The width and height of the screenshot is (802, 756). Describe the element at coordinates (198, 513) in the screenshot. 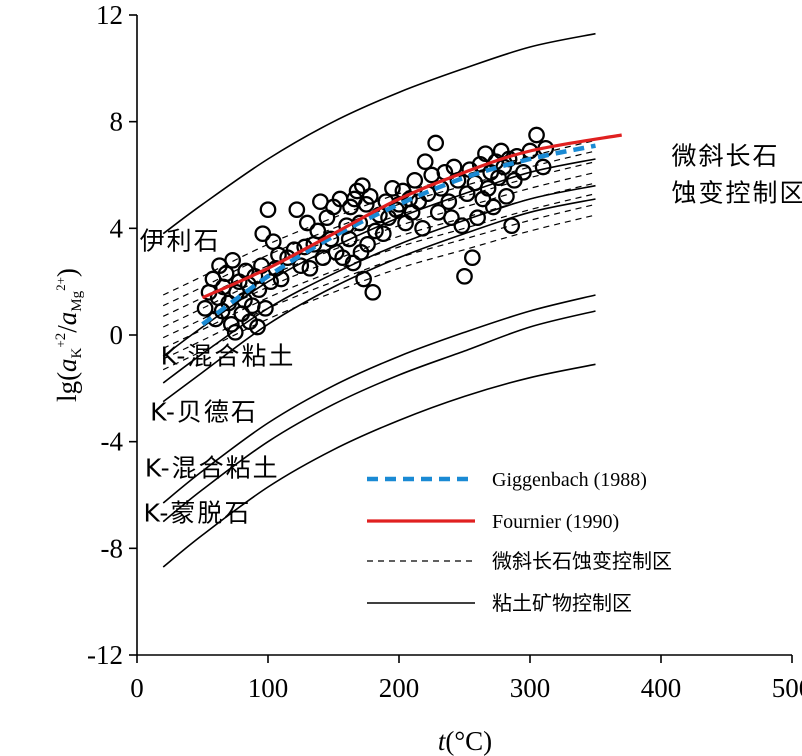

I see `k-montmorillonite-label: K-蒙脱石` at that location.